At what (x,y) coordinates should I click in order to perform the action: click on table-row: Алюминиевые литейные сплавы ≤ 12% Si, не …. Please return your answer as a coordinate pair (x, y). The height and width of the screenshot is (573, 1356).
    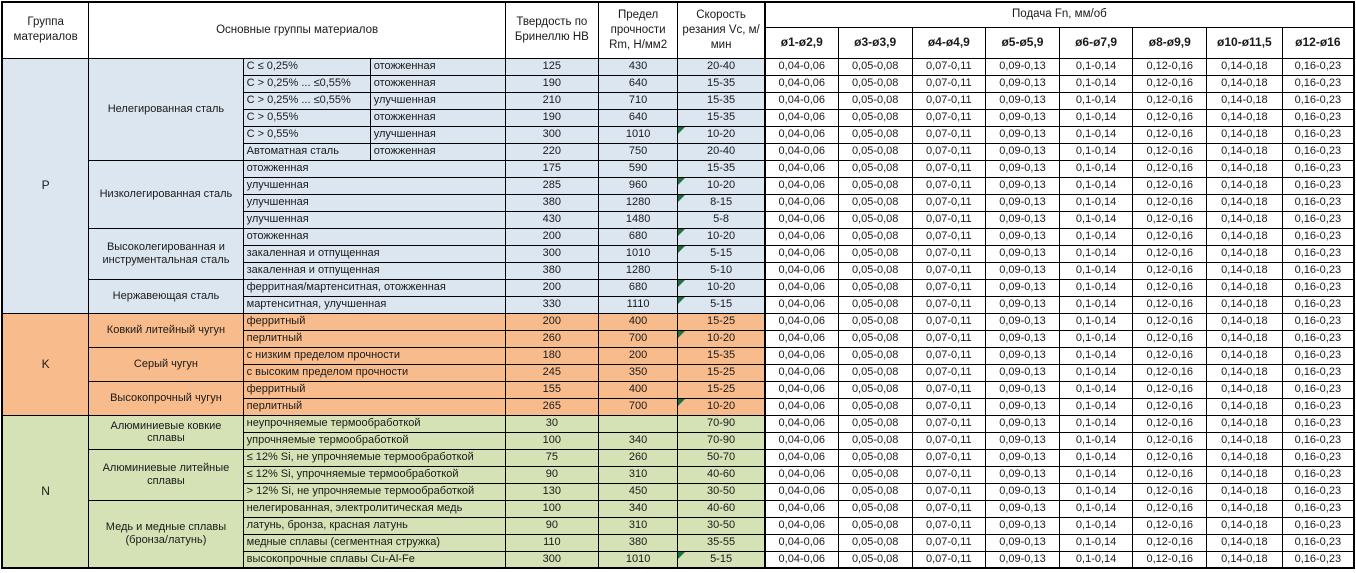
    Looking at the image, I should click on (678, 474).